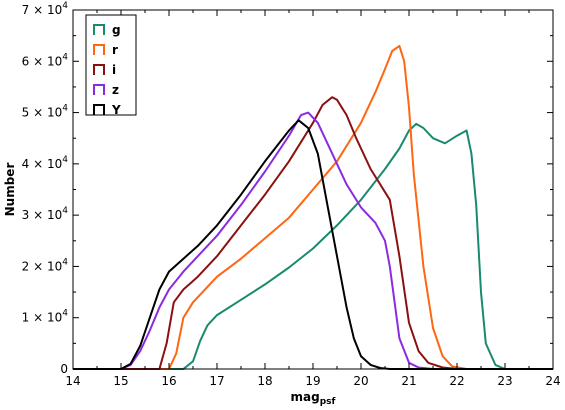 This screenshot has height=410, width=565. What do you see at coordinates (115, 50) in the screenshot?
I see `legend-label-r: r` at bounding box center [115, 50].